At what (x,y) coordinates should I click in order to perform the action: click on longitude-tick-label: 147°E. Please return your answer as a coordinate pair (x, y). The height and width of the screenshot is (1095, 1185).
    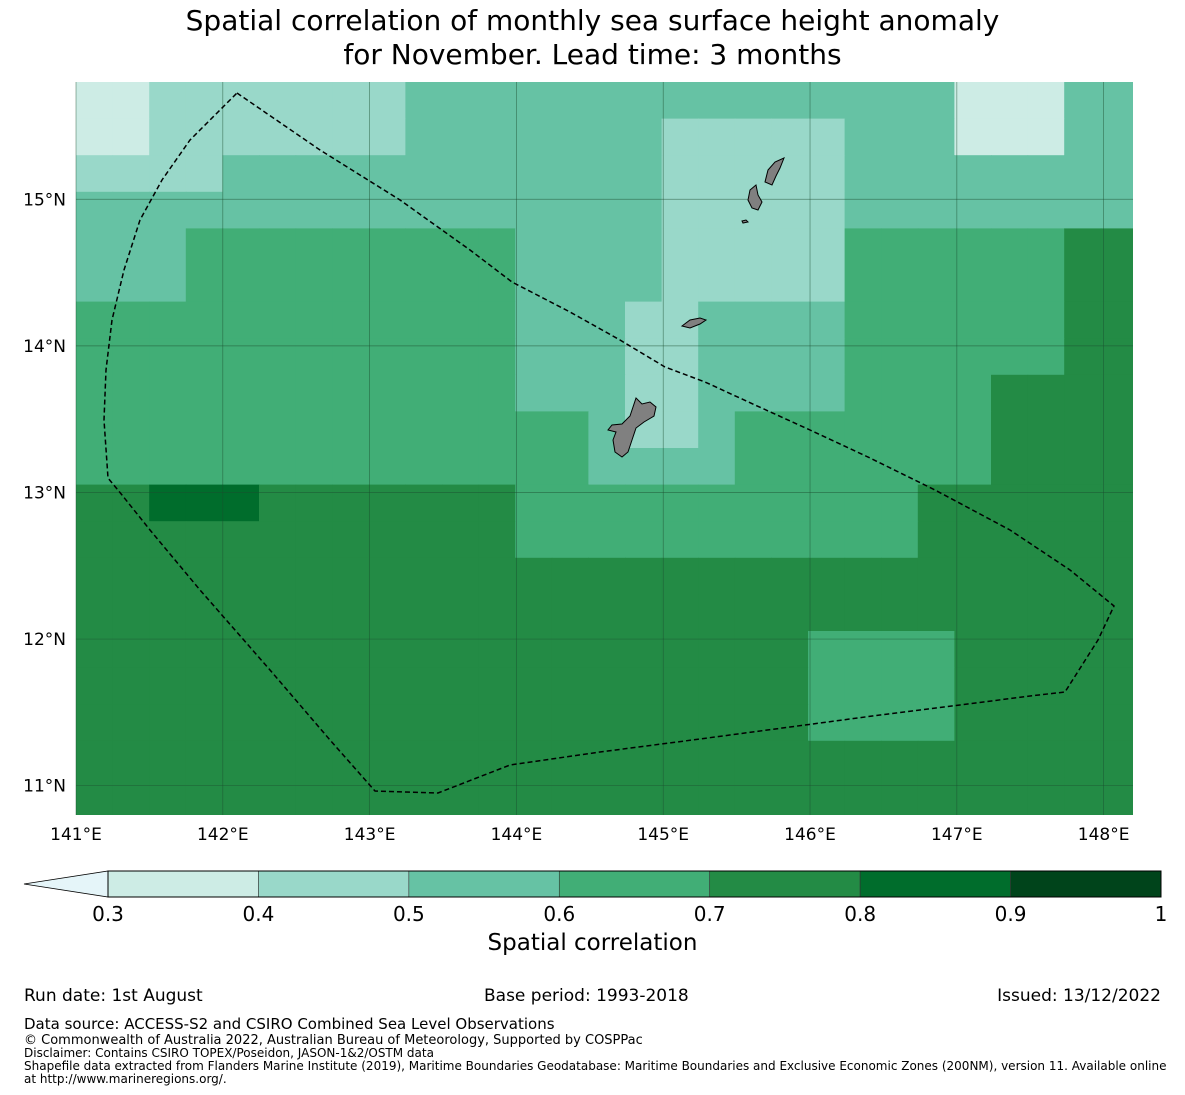
    Looking at the image, I should click on (957, 835).